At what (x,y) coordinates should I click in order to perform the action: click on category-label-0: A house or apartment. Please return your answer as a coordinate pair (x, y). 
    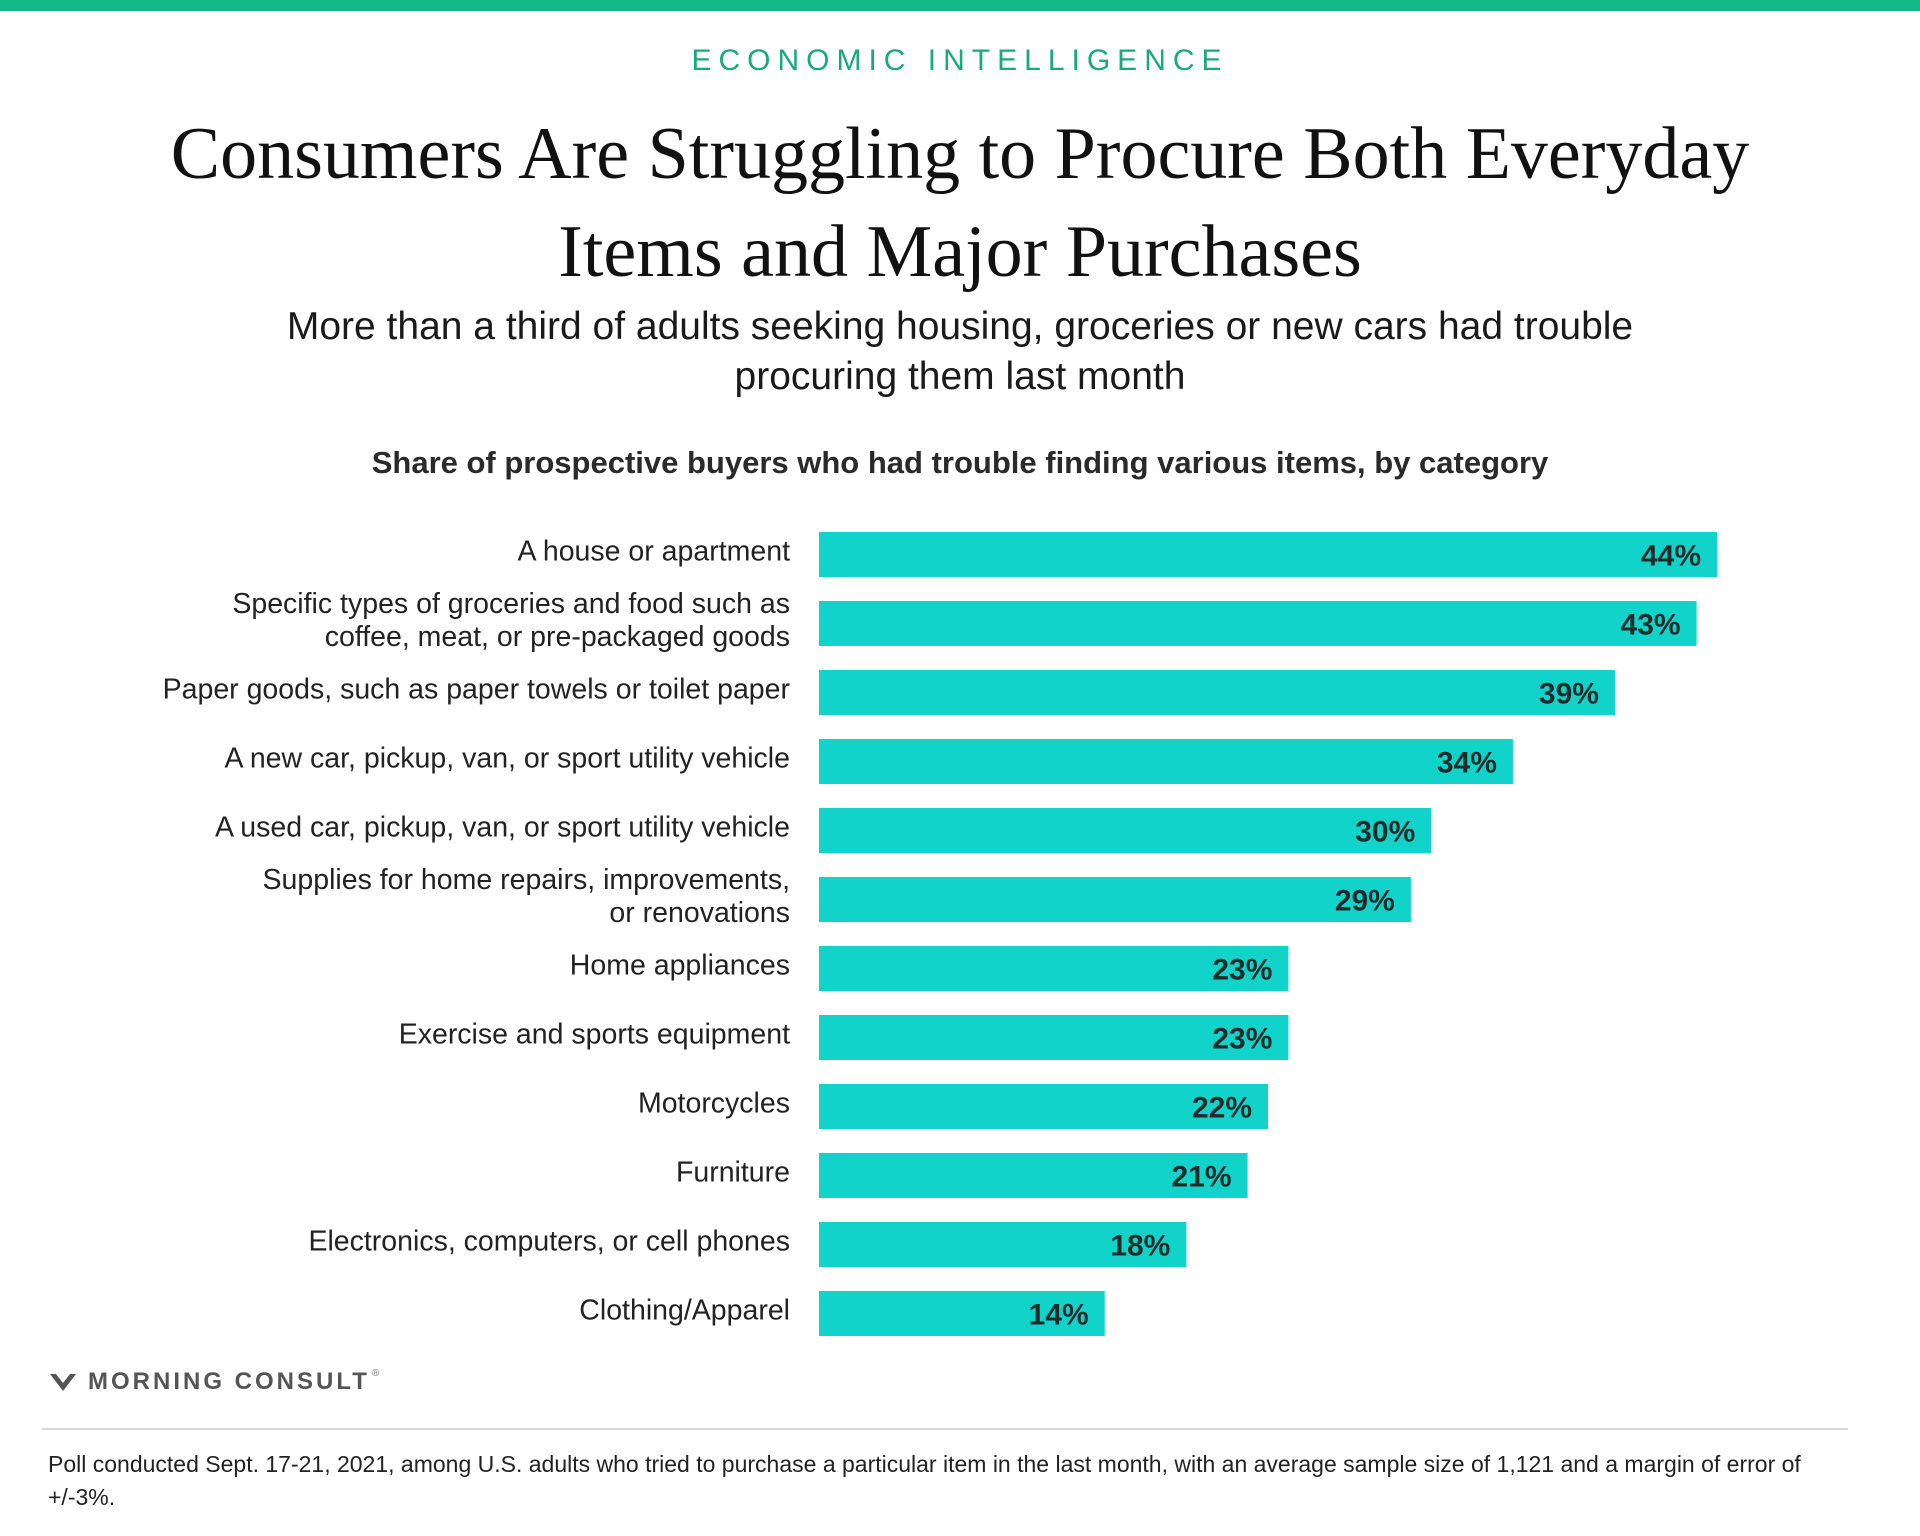
    Looking at the image, I should click on (653, 552).